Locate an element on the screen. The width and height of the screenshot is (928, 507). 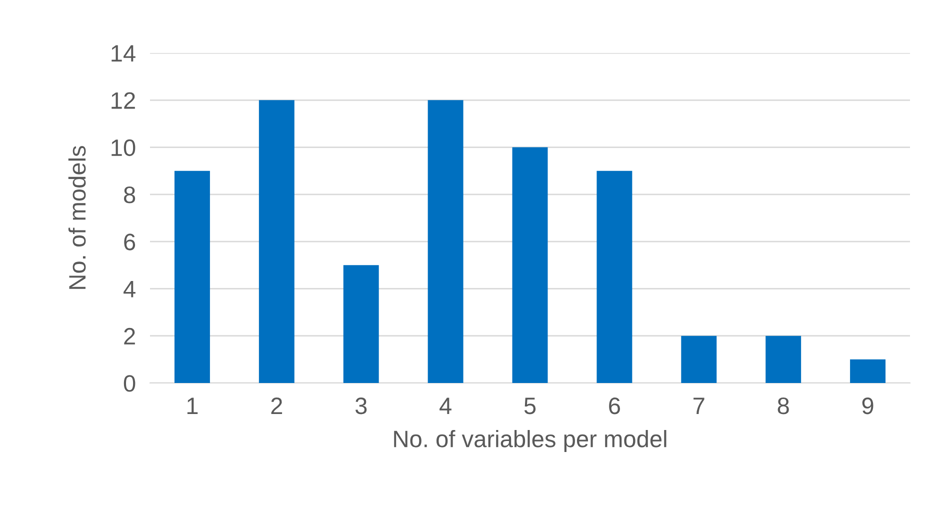
x-tick-label: 8 is located at coordinates (783, 406).